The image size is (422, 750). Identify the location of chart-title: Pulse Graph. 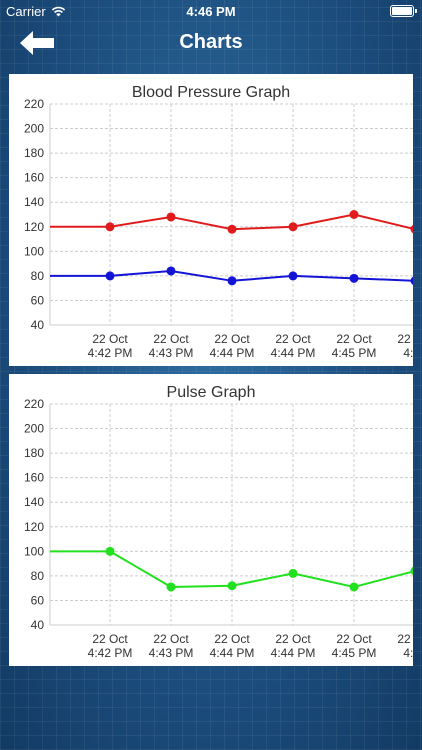
(211, 392).